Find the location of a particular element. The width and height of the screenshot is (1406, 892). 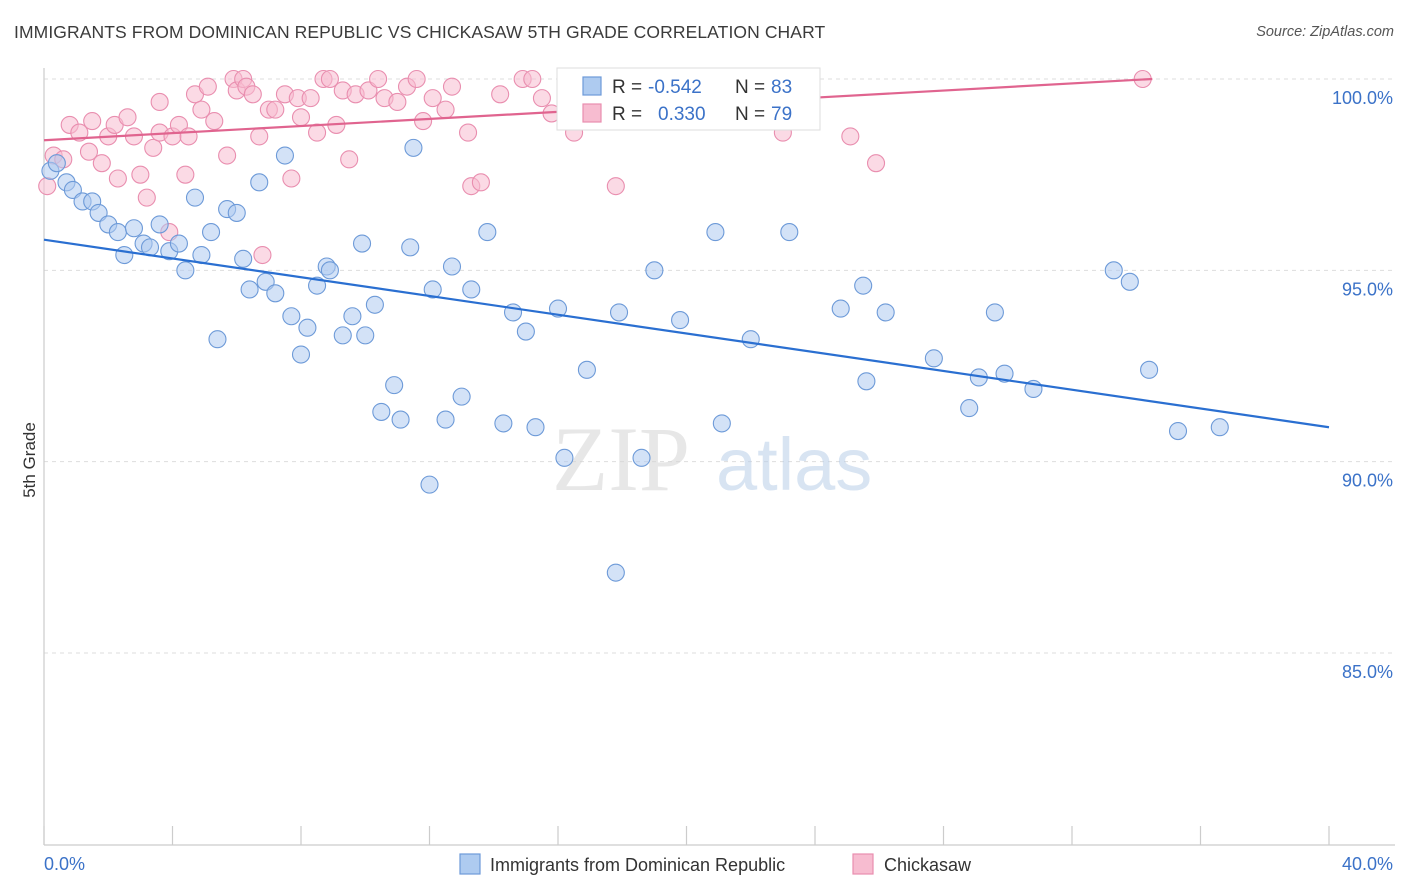

x-tick-label: 0.0% is located at coordinates (64, 864).